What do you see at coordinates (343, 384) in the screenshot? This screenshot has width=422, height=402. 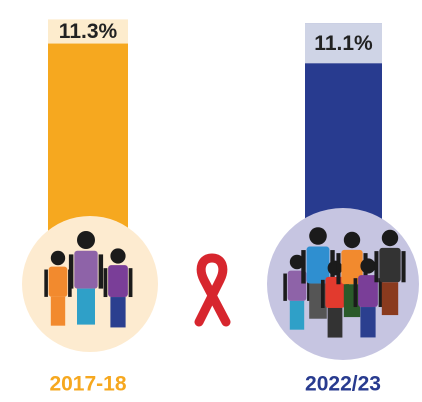 I see `category-label: 2022/23` at bounding box center [343, 384].